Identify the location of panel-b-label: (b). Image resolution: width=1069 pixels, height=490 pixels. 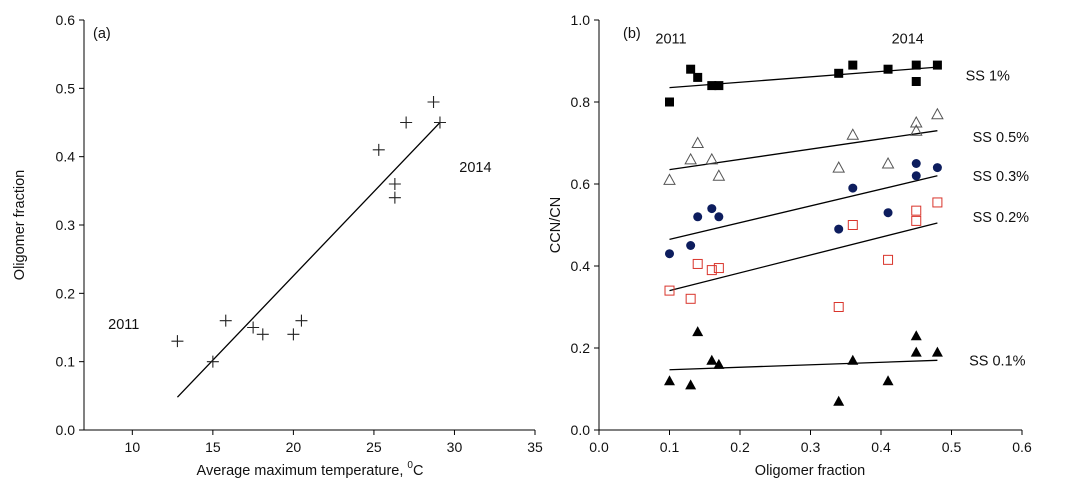
(632, 34).